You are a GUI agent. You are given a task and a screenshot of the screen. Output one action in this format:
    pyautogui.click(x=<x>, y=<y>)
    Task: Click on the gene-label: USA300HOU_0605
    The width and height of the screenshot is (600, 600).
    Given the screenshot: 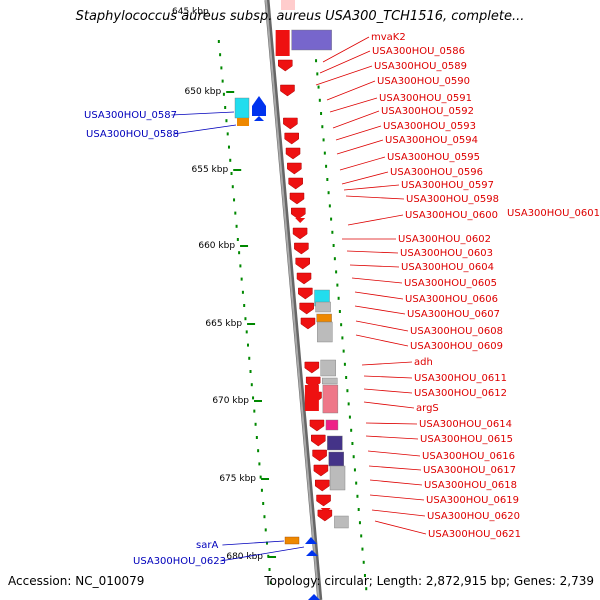 What is the action you would take?
    pyautogui.click(x=450, y=283)
    